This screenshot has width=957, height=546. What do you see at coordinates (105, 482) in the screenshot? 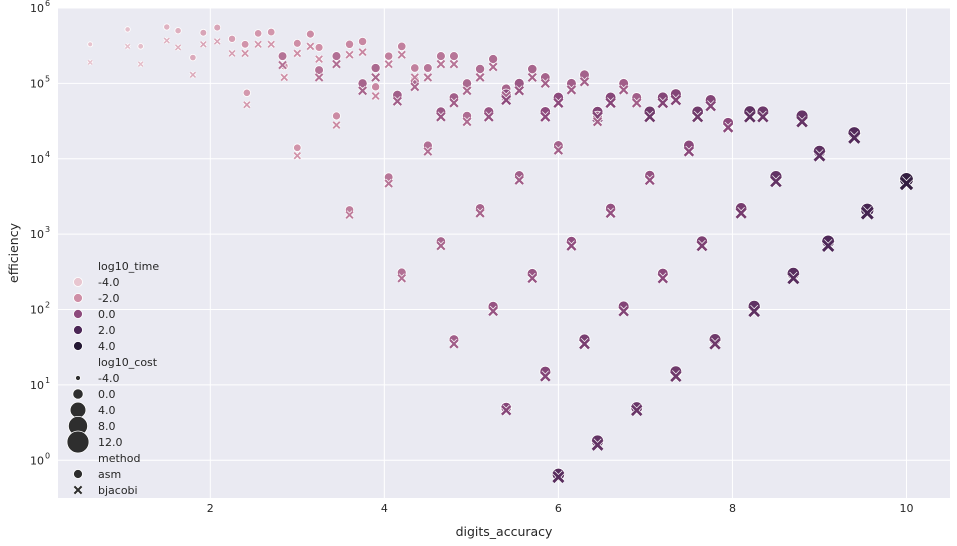
I see `legend-style-entries: asm bjacobi` at bounding box center [105, 482].